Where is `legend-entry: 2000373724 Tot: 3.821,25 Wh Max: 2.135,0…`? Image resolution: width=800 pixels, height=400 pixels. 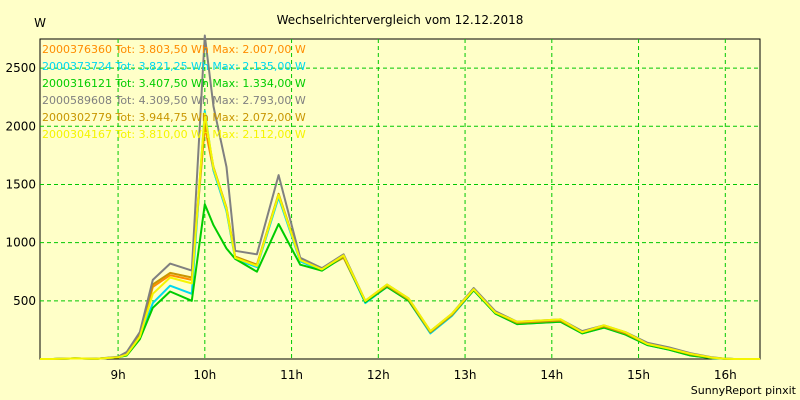
legend-entry: 2000373724 Tot: 3.821,25 Wh Max: 2.135,0… is located at coordinates (174, 66).